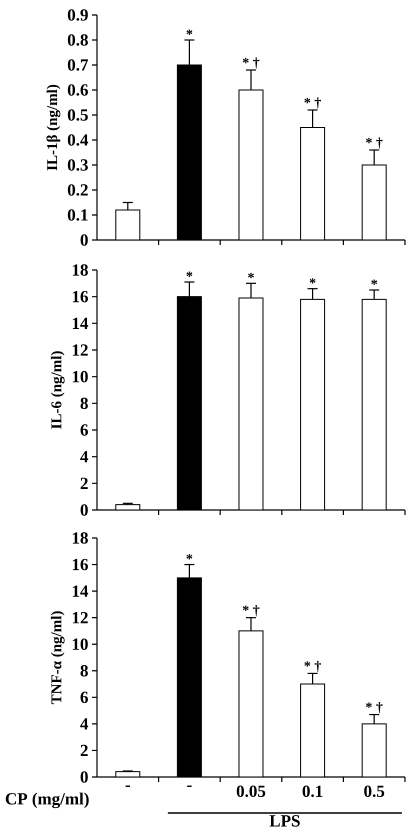  What do you see at coordinates (251, 792) in the screenshot?
I see `x-tick-label: 0.05` at bounding box center [251, 792].